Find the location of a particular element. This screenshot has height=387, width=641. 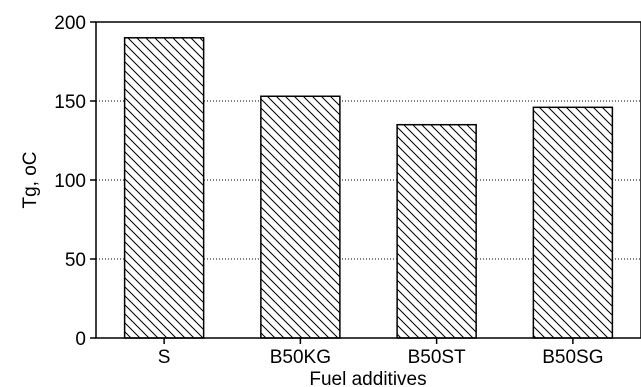

bar-s is located at coordinates (164, 188).